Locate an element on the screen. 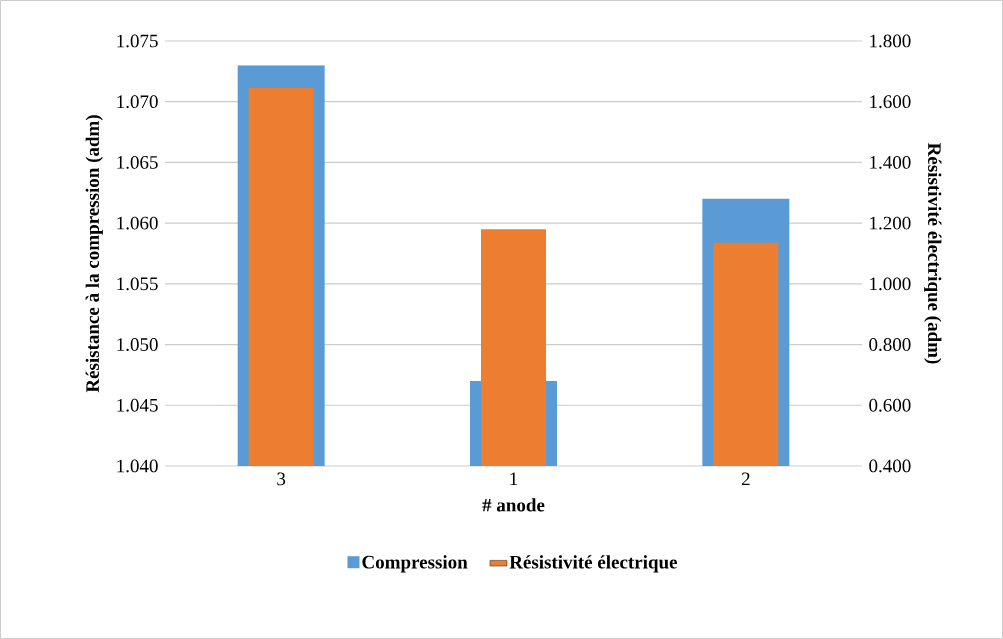 The height and width of the screenshot is (639, 1003). y-tick-label: 1.045 is located at coordinates (137, 405).